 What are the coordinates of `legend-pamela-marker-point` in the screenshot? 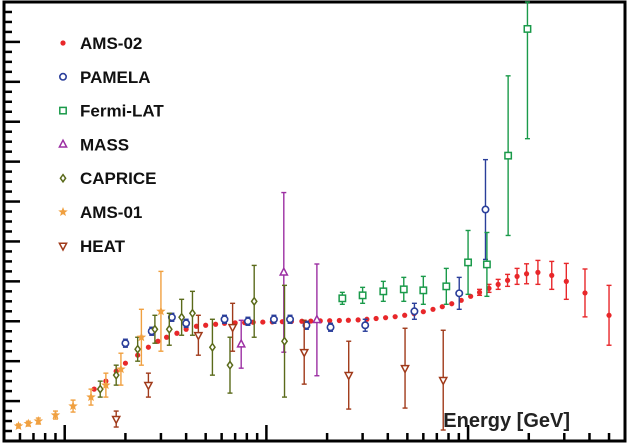 It's located at (62, 76).